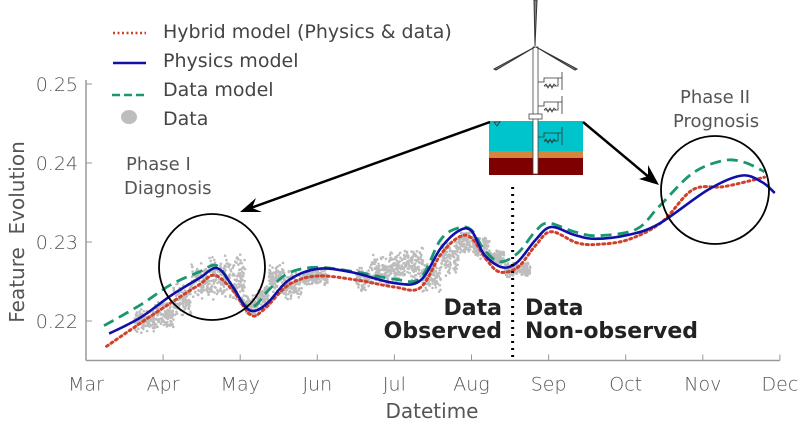 Image resolution: width=800 pixels, height=425 pixels. What do you see at coordinates (163, 385) in the screenshot?
I see `x-tick-label: Apr` at bounding box center [163, 385].